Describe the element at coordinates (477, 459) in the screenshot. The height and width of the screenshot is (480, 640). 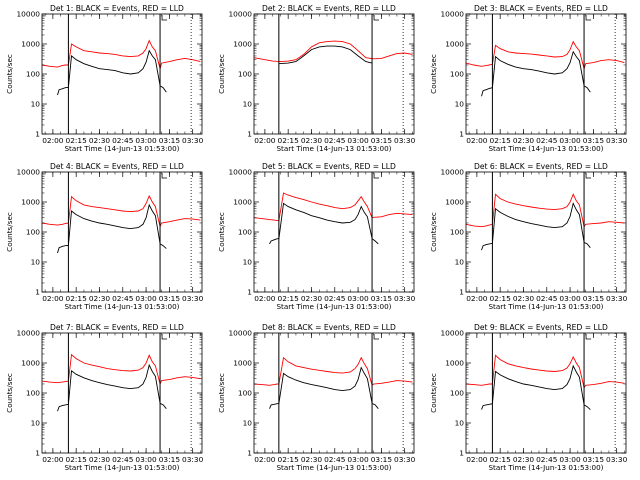
I see `x-tick-label: 02:00` at that location.